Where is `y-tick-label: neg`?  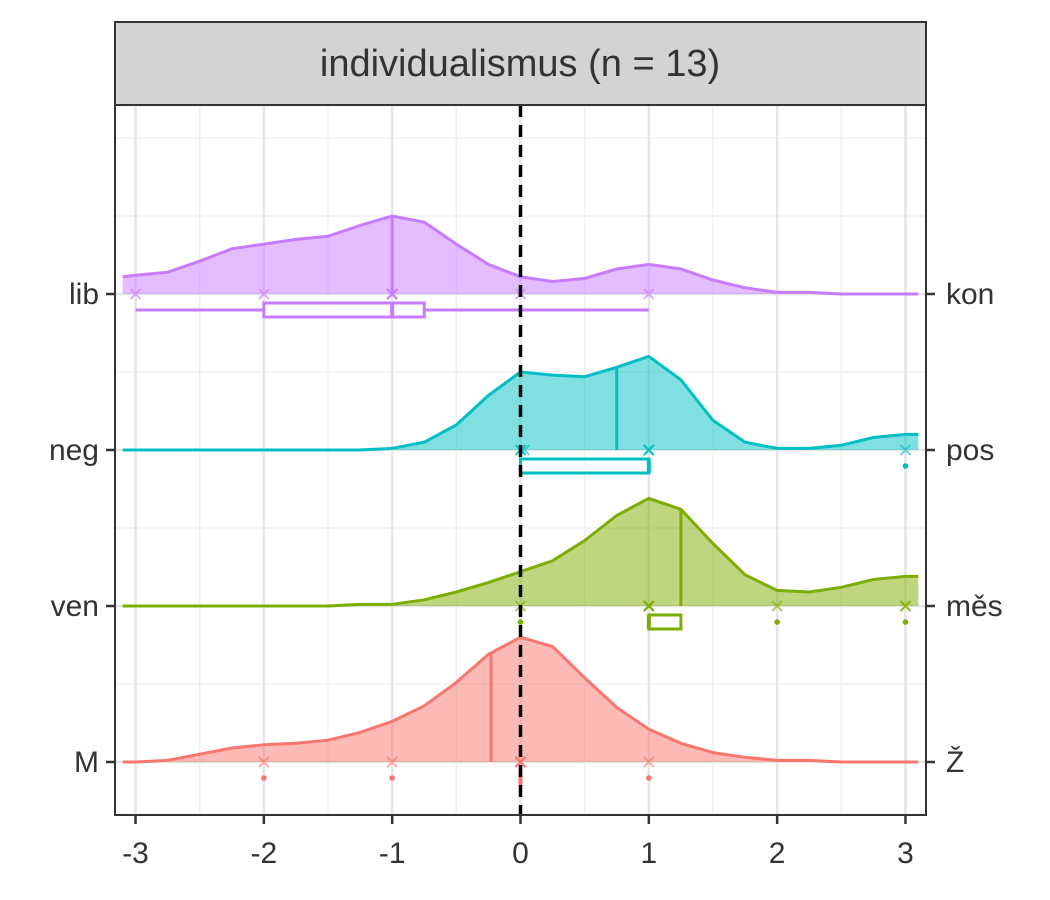
y-tick-label: neg is located at coordinates (74, 450).